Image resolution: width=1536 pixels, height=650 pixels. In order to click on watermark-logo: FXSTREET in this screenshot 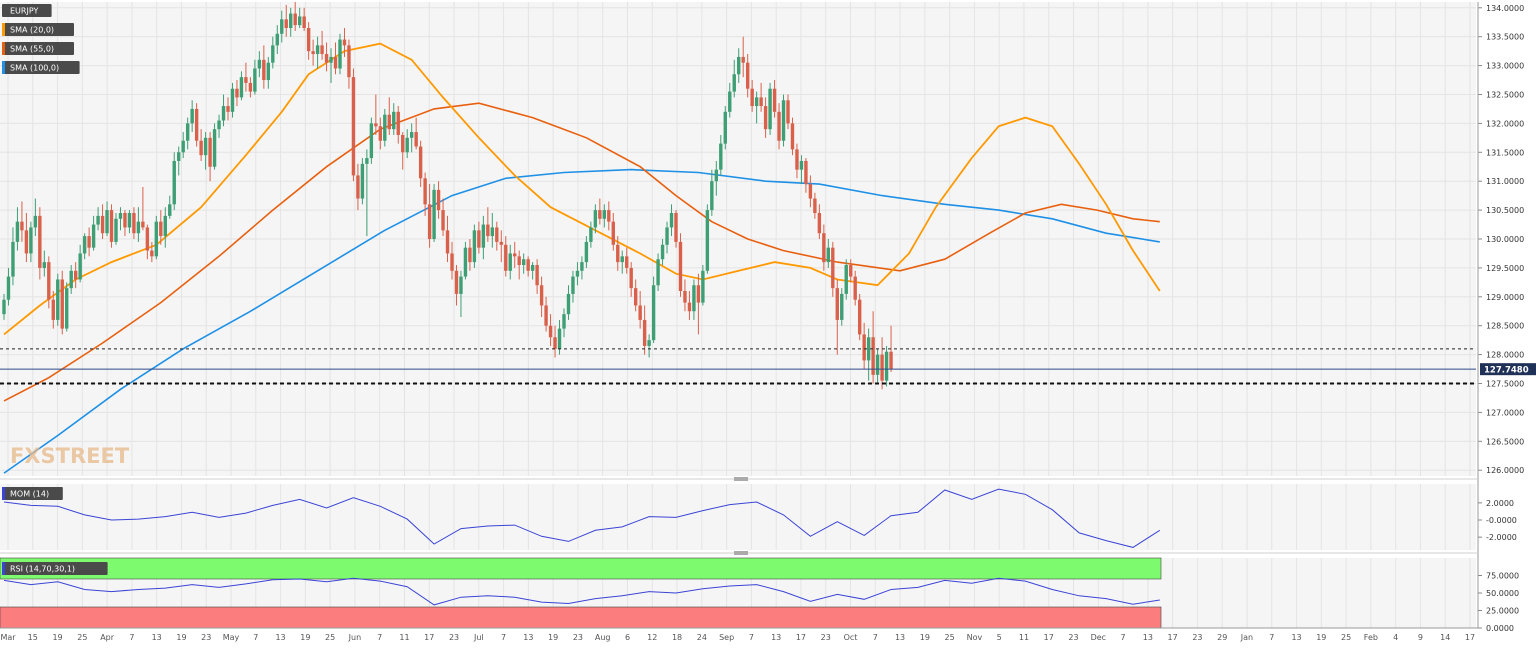, I will do `click(70, 456)`.